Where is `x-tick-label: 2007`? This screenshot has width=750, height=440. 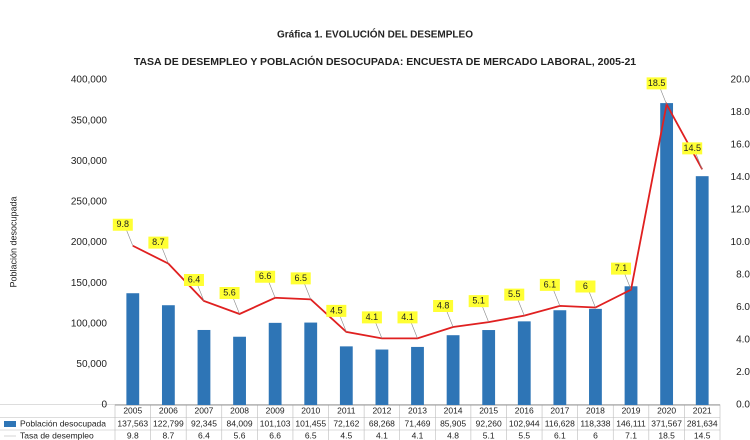
x-tick-label: 2007 is located at coordinates (204, 410).